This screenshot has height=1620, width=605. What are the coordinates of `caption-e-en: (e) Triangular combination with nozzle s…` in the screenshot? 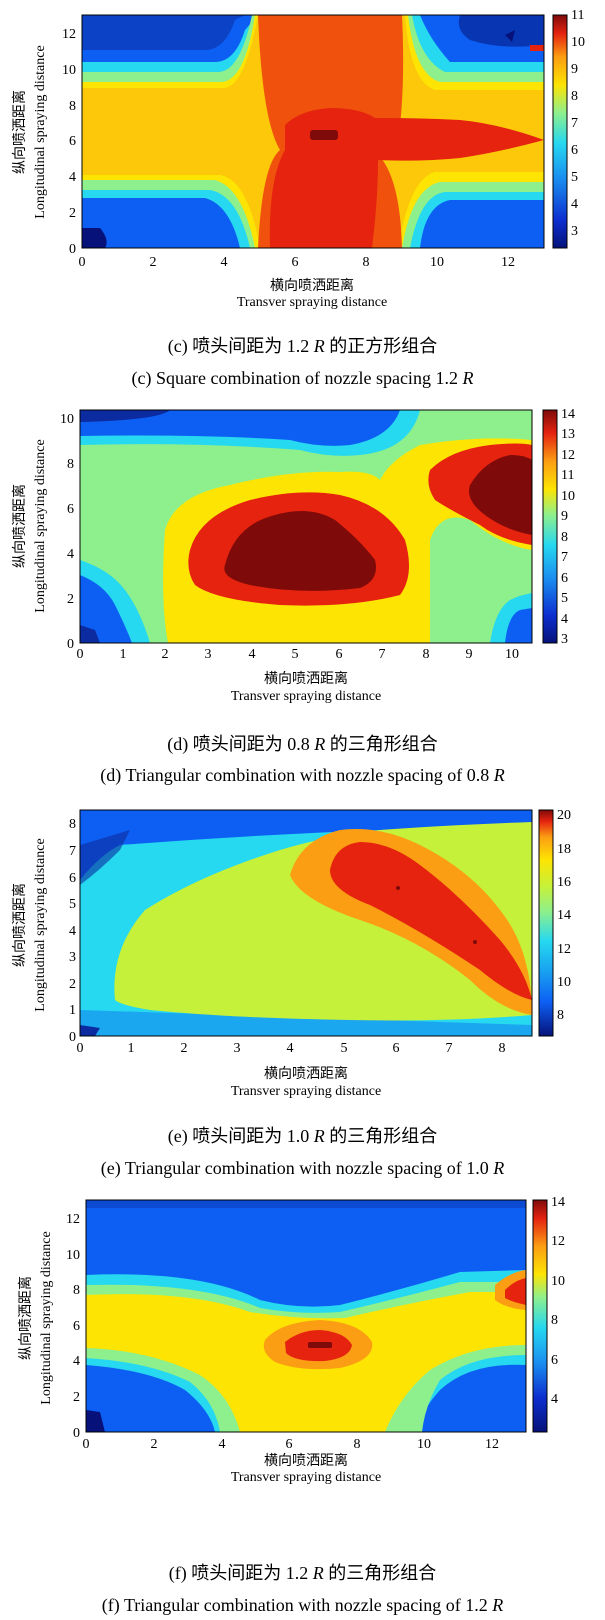 It's located at (302, 1168).